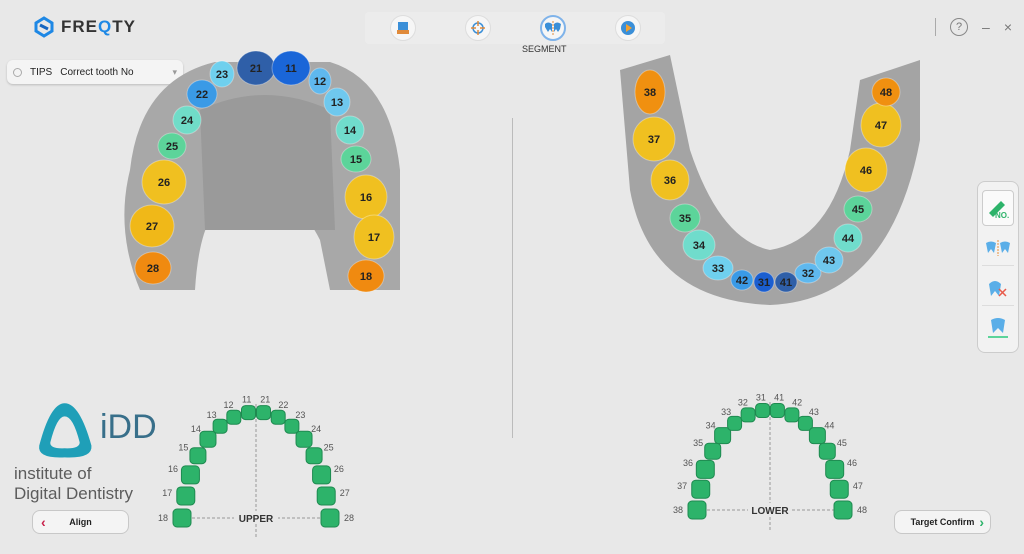  I want to click on chart-tooth-31: 31, so click(763, 406).